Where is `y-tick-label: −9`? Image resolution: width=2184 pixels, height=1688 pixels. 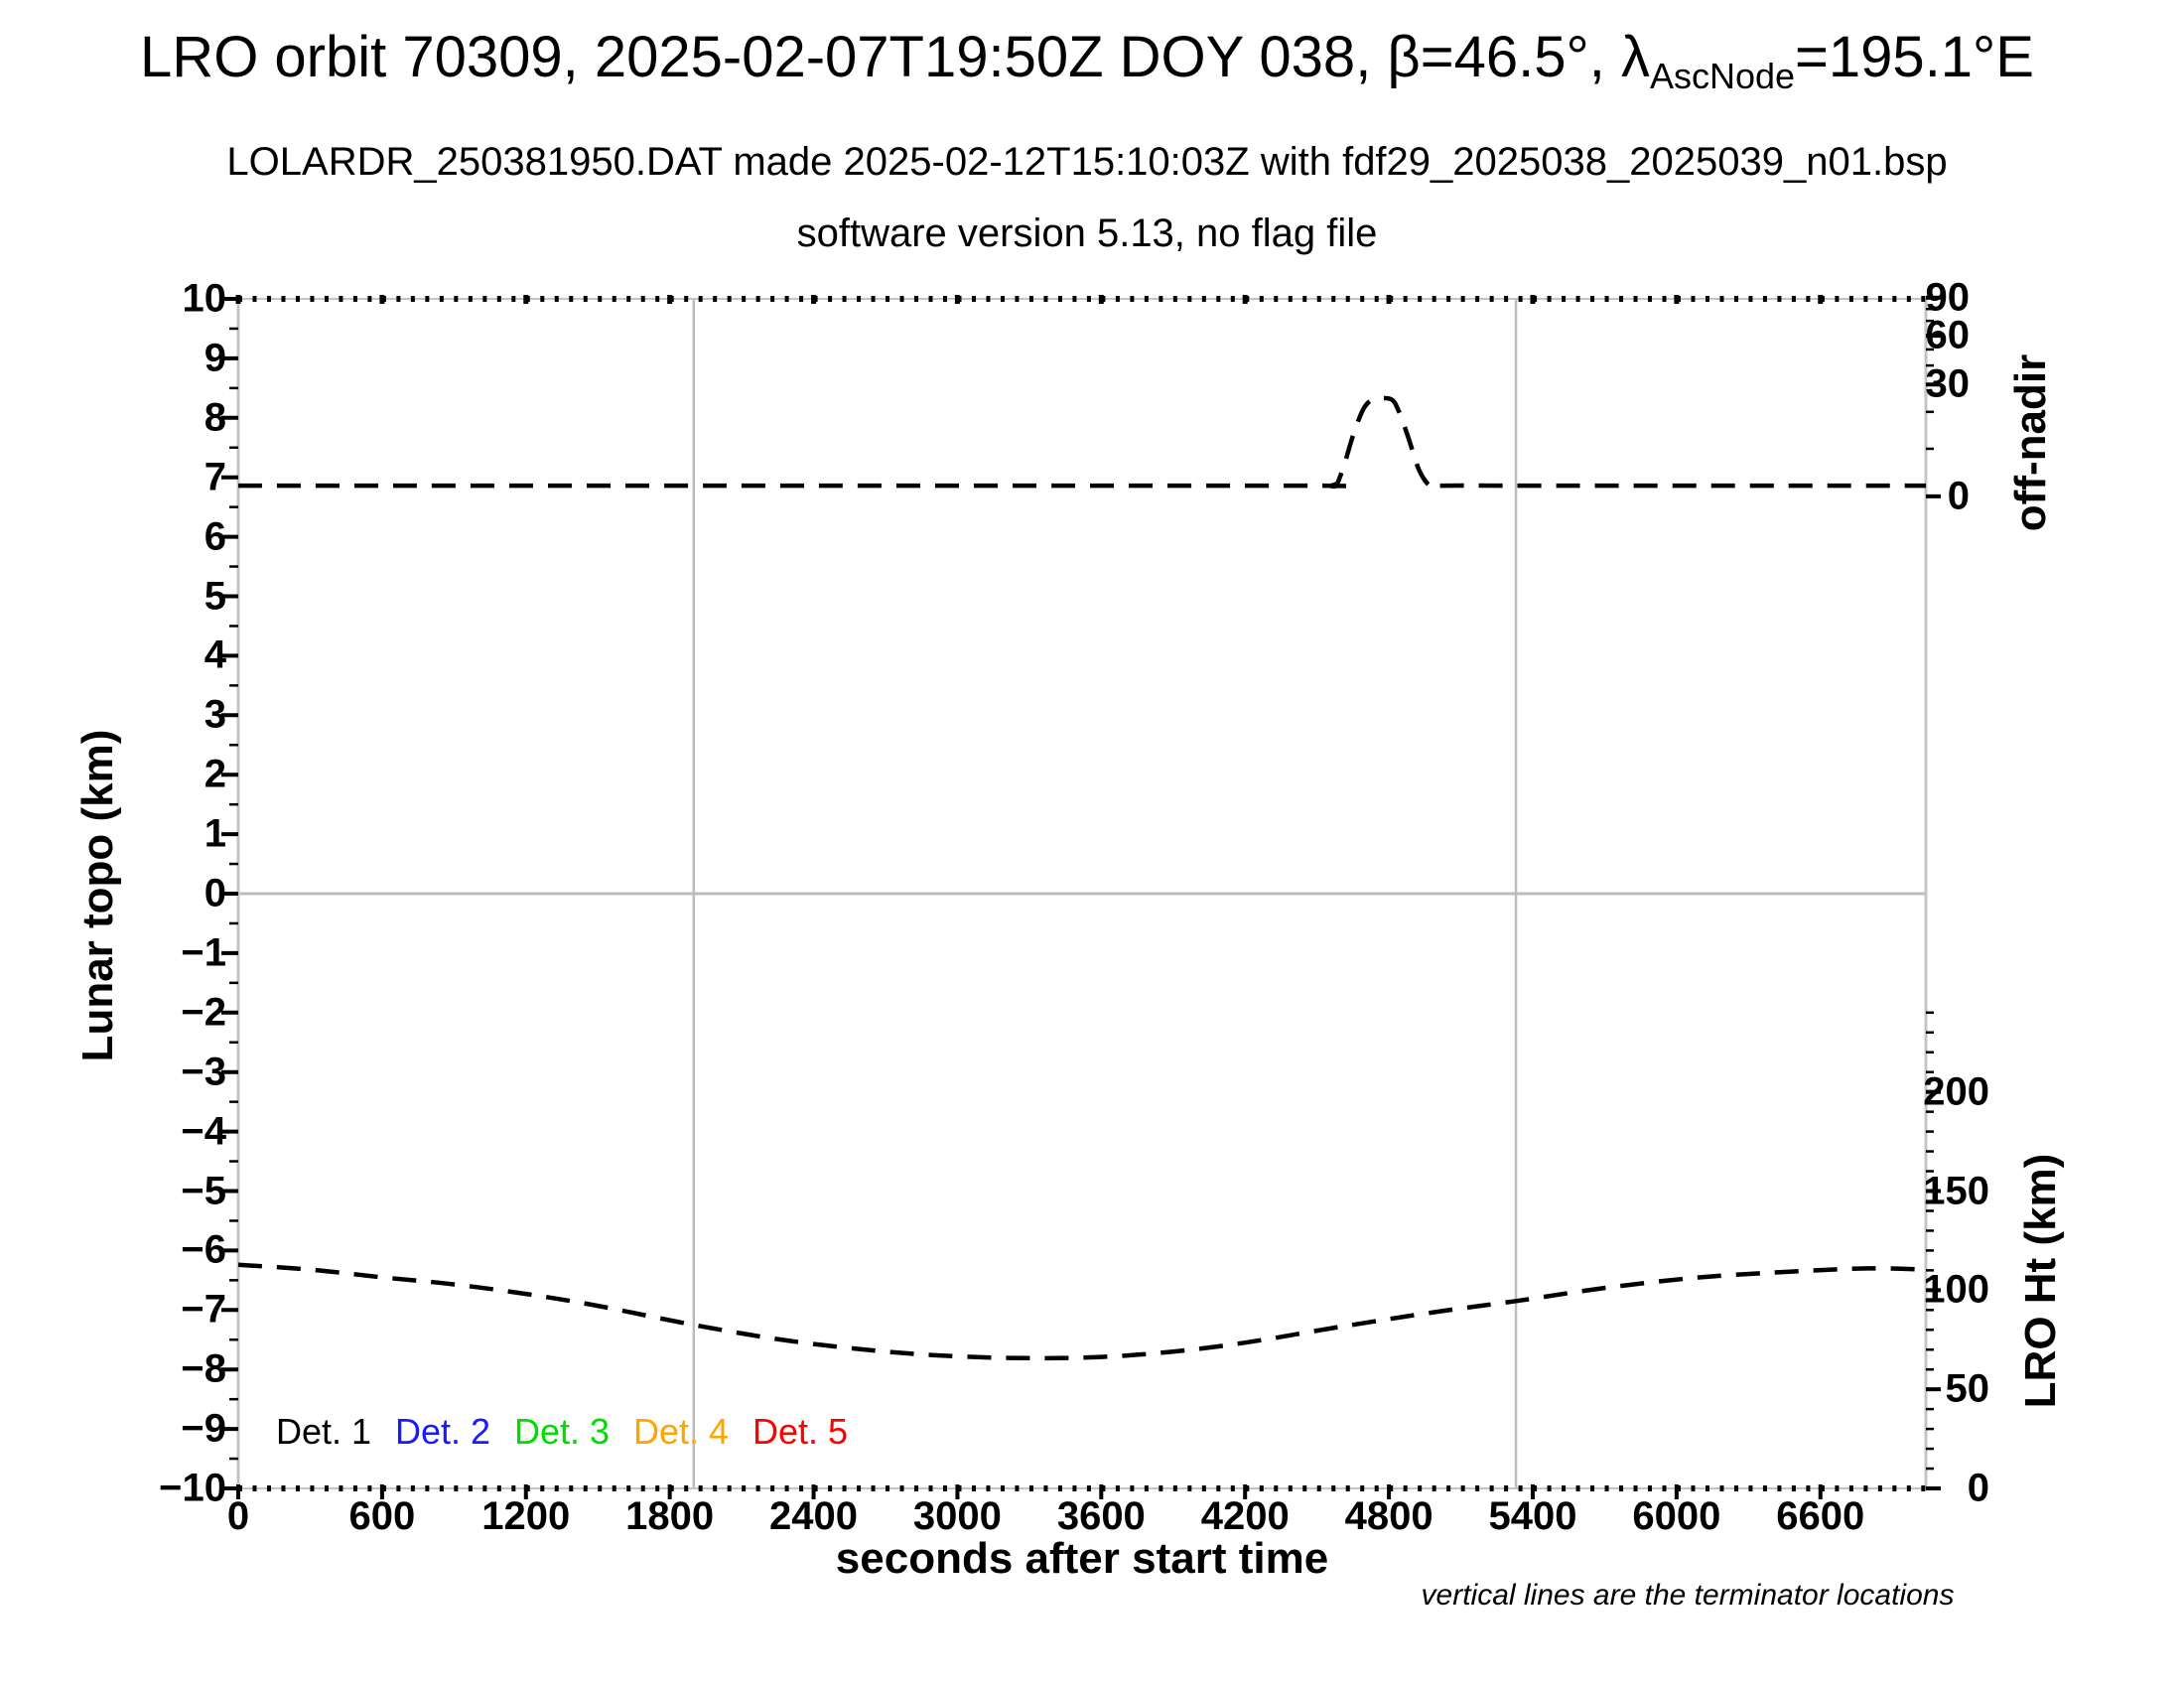
y-tick-label: −9 is located at coordinates (203, 1428).